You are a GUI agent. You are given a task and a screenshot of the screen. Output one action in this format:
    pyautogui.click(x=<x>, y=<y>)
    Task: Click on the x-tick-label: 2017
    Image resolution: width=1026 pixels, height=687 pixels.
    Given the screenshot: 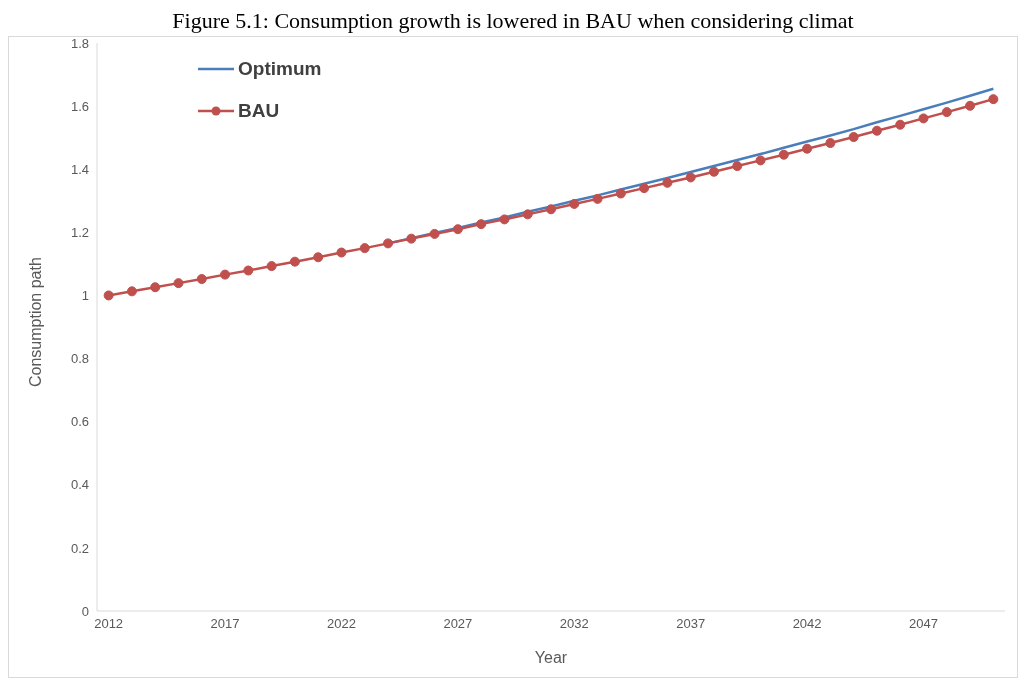 What is the action you would take?
    pyautogui.click(x=225, y=624)
    